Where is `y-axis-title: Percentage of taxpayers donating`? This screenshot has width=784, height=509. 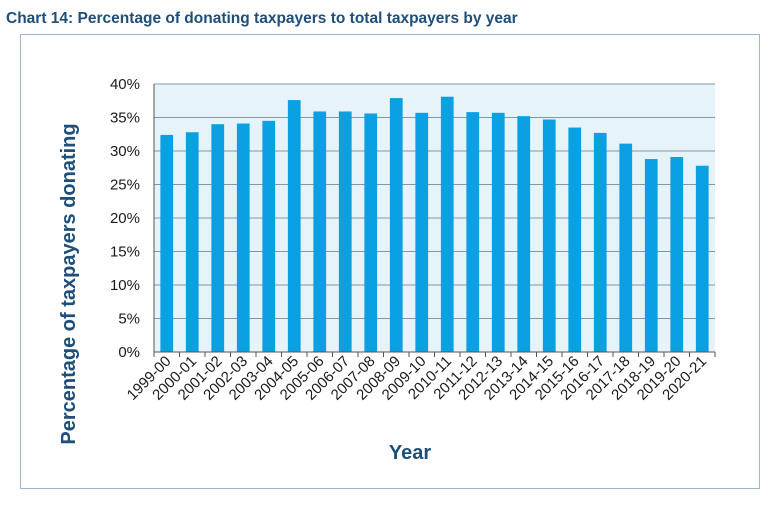 y-axis-title: Percentage of taxpayers donating is located at coordinates (69, 283).